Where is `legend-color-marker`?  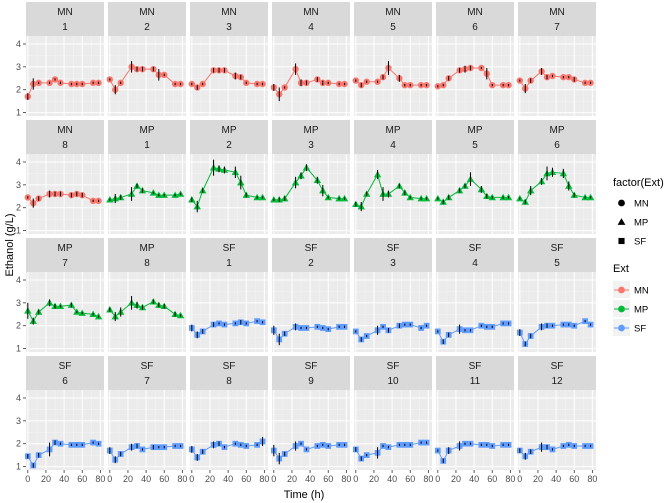 legend-color-marker is located at coordinates (621, 328).